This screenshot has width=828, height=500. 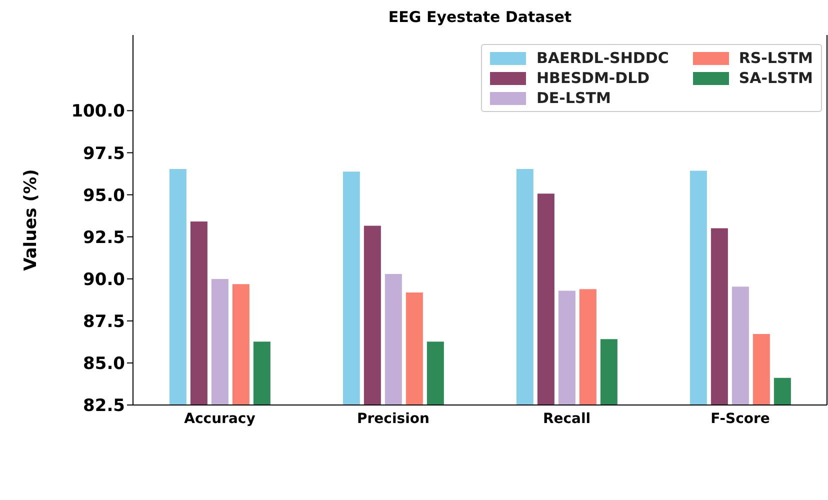 I want to click on legend-label: HBESDM-DLD, so click(x=593, y=78).